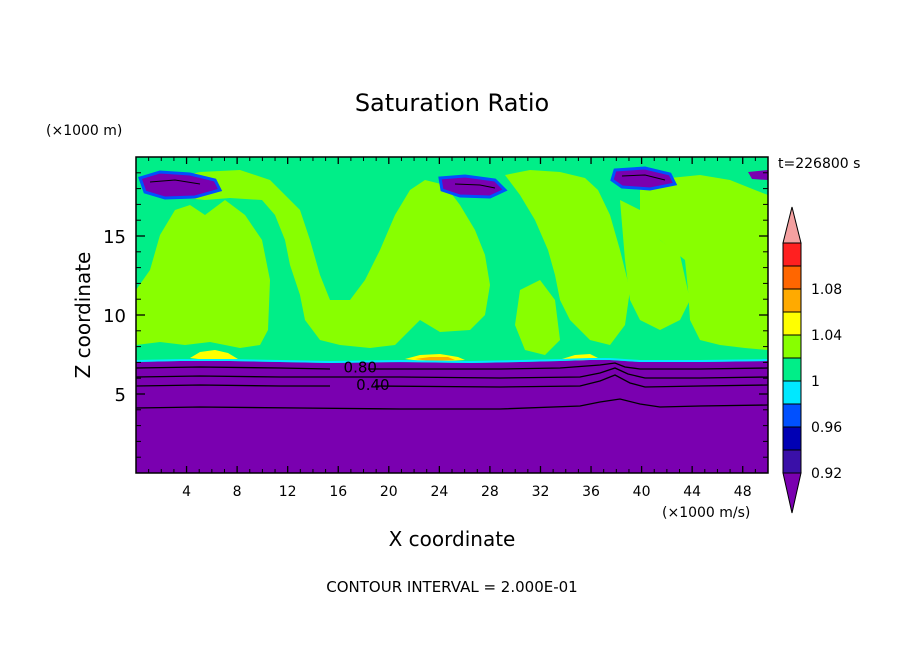 This screenshot has height=658, width=904. Describe the element at coordinates (452, 381) in the screenshot. I see `contour-line-0.40` at that location.